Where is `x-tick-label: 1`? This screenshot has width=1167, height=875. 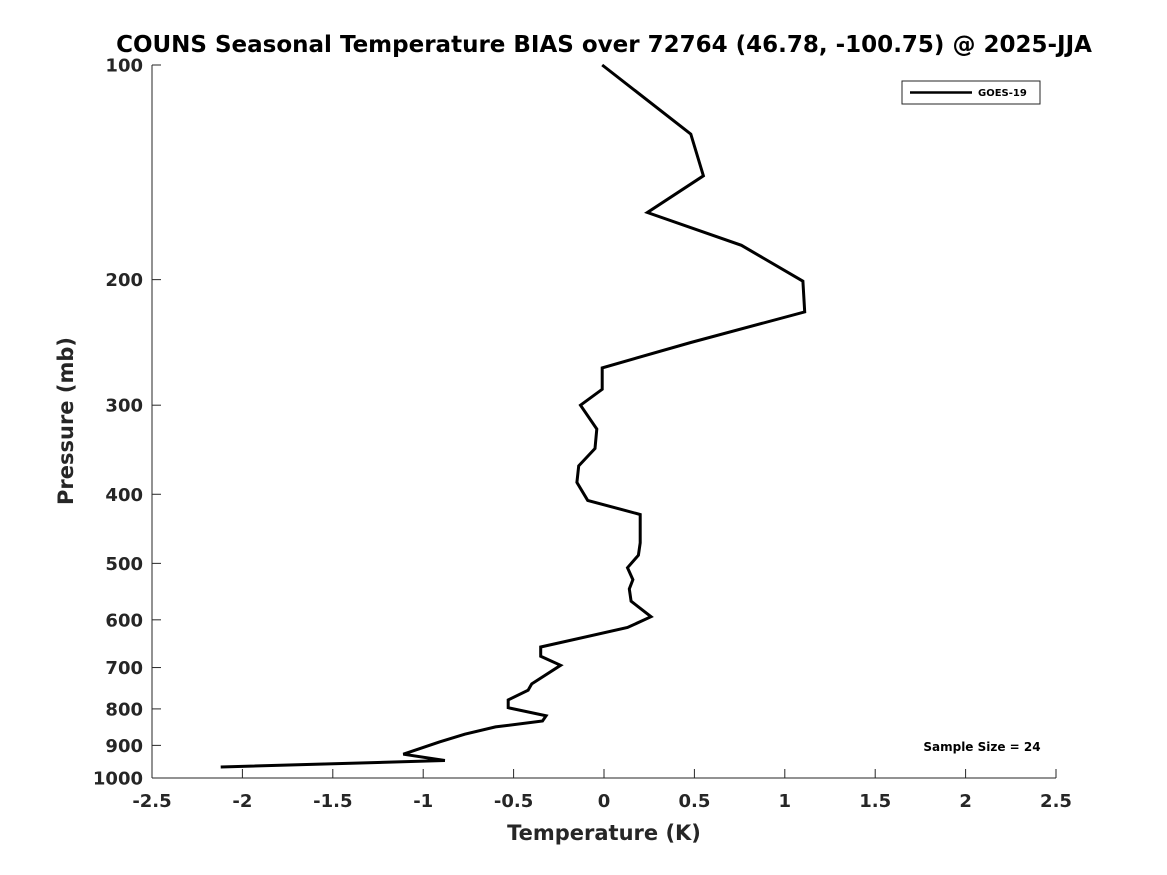 x-tick-label: 1 is located at coordinates (785, 801).